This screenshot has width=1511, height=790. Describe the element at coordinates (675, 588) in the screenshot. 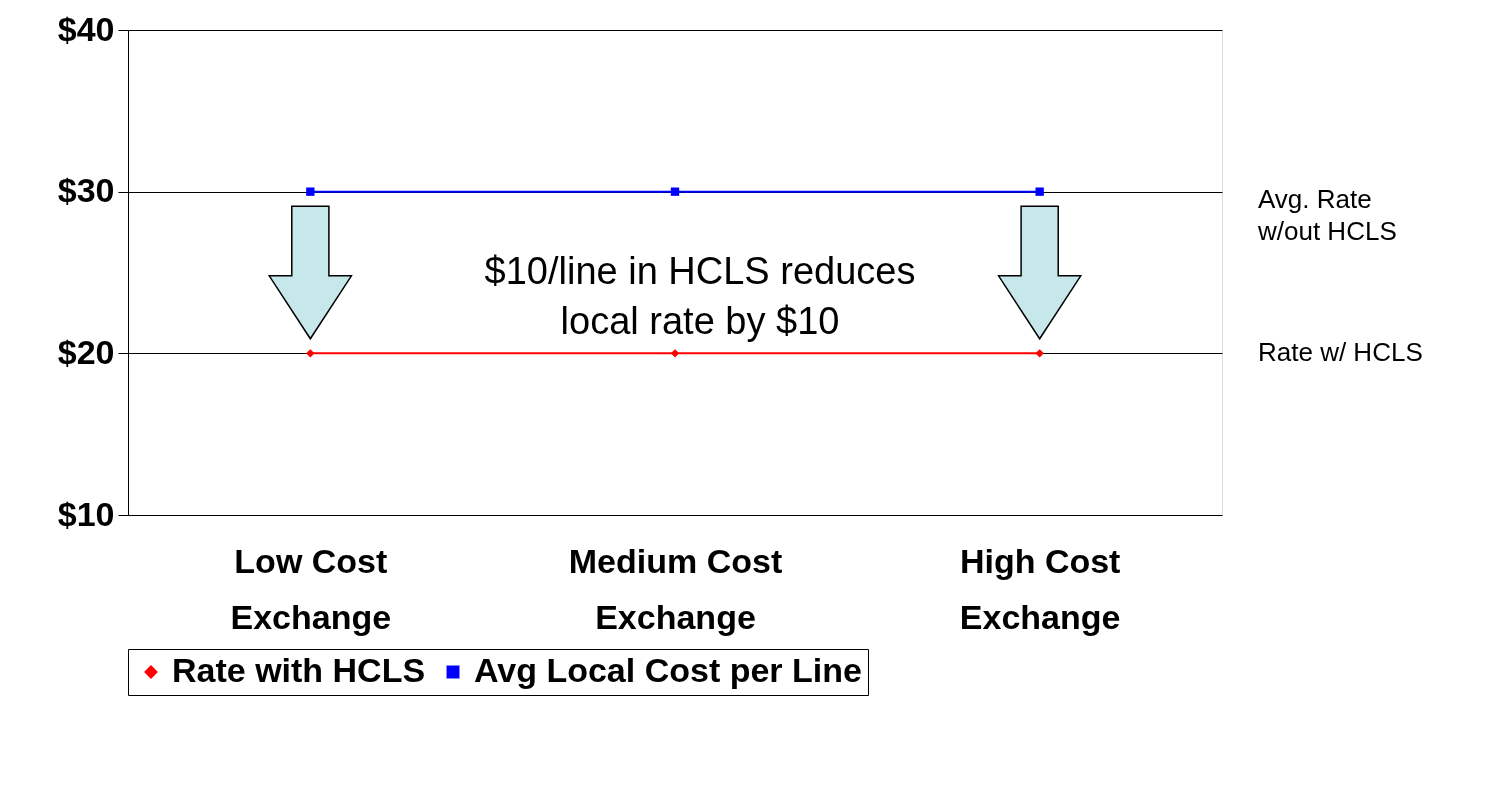

I see `x-tick-label: Medium Cost Exchange` at that location.